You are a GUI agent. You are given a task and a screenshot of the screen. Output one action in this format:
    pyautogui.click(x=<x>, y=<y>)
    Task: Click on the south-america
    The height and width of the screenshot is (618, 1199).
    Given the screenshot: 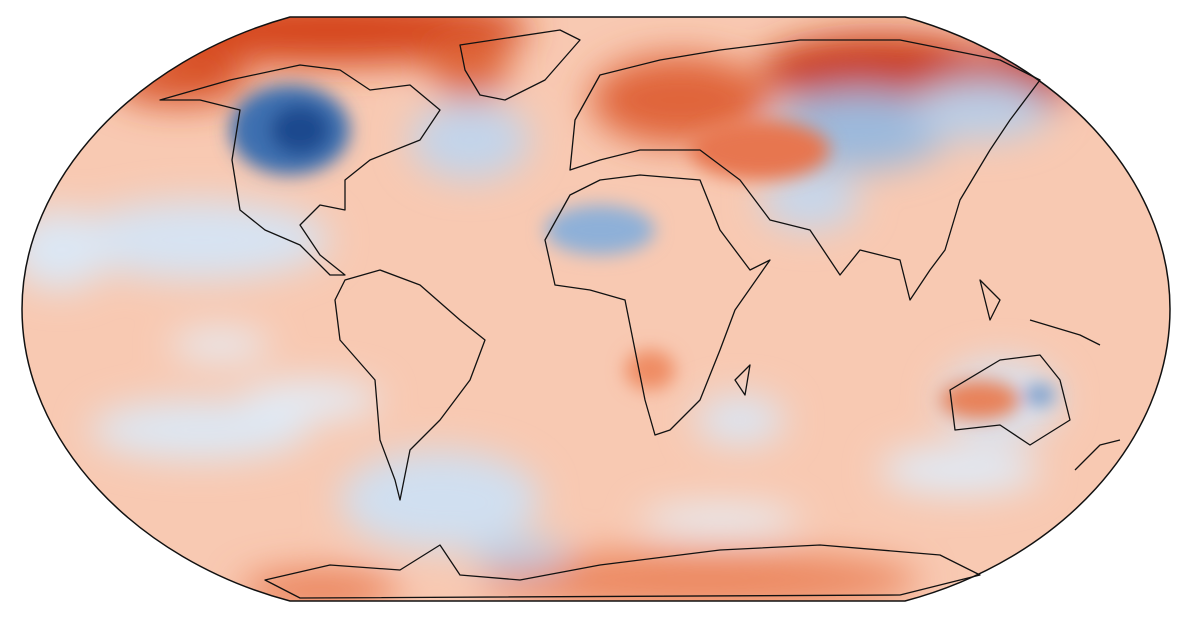 What is the action you would take?
    pyautogui.click(x=410, y=385)
    